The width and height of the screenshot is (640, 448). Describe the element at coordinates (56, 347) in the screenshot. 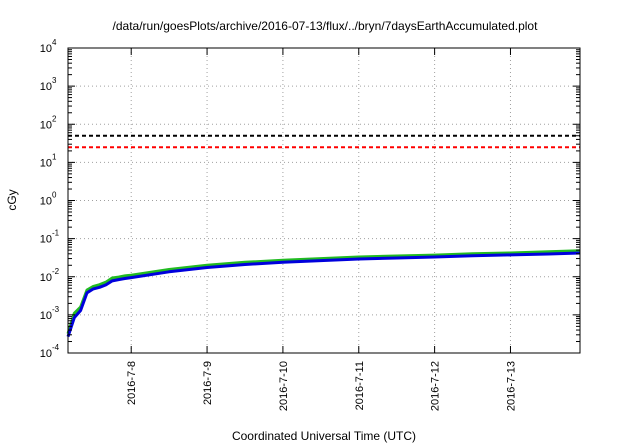

I see `y-tick-exponent: -4` at that location.